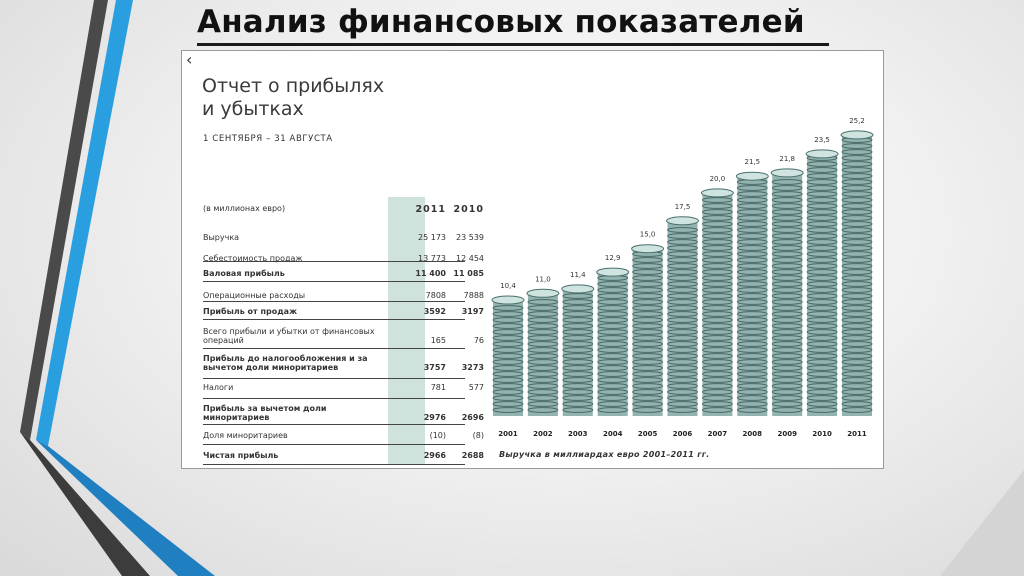 This screenshot has width=1024, height=576. What do you see at coordinates (470, 258) in the screenshot?
I see `value-2010: 12 454` at bounding box center [470, 258].